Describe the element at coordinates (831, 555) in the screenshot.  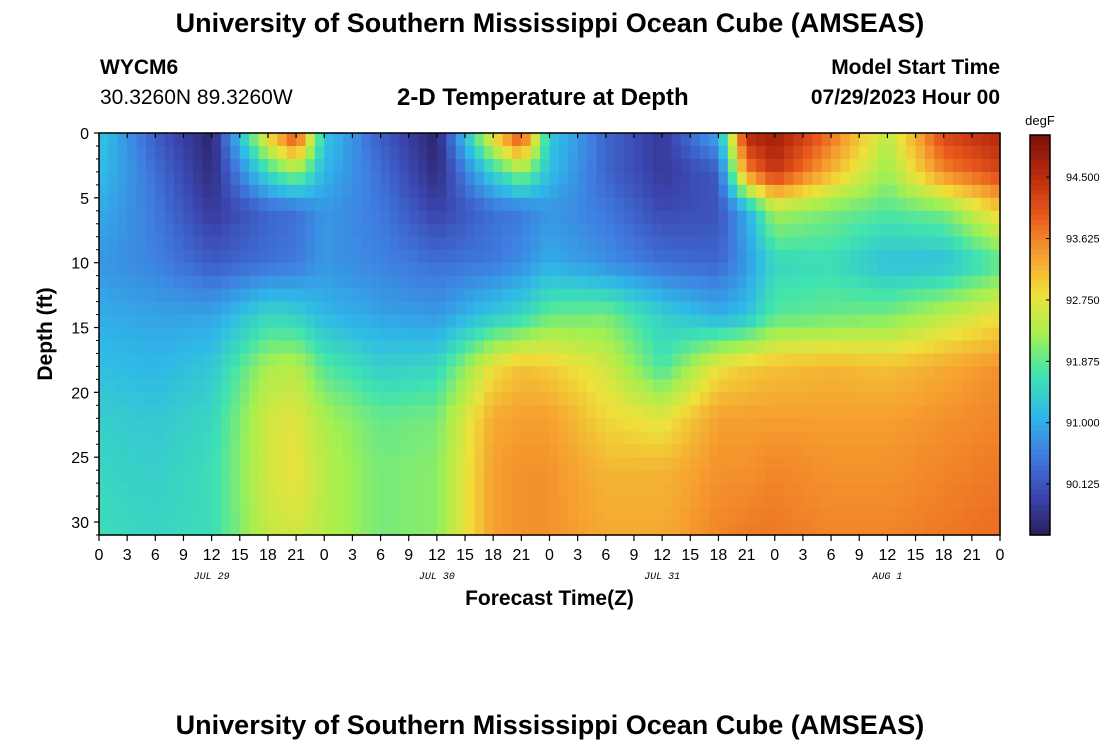
I see `x-tick-label: 6` at that location.